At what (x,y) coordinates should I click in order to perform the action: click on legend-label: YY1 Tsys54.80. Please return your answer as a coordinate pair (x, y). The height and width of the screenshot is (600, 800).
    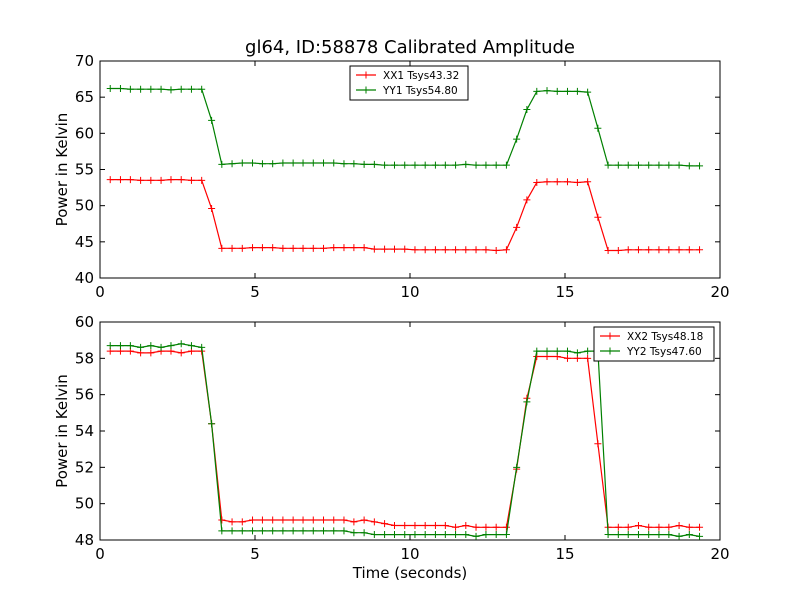
    Looking at the image, I should click on (420, 91).